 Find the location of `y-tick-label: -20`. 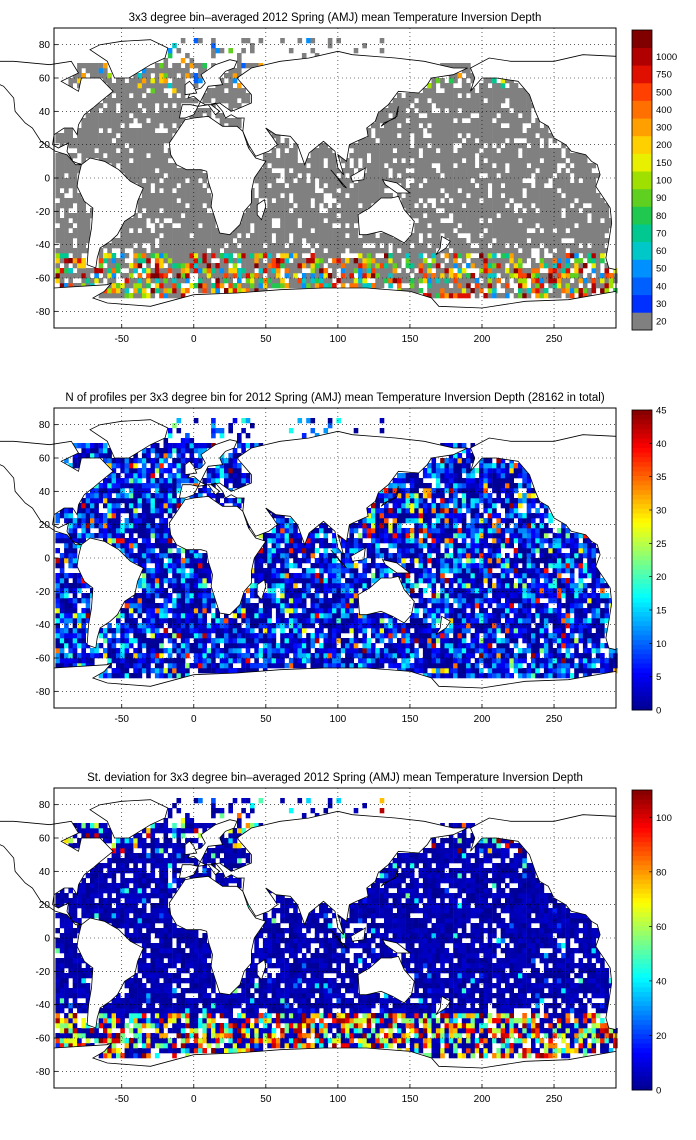

y-tick-label: -20 is located at coordinates (43, 212).